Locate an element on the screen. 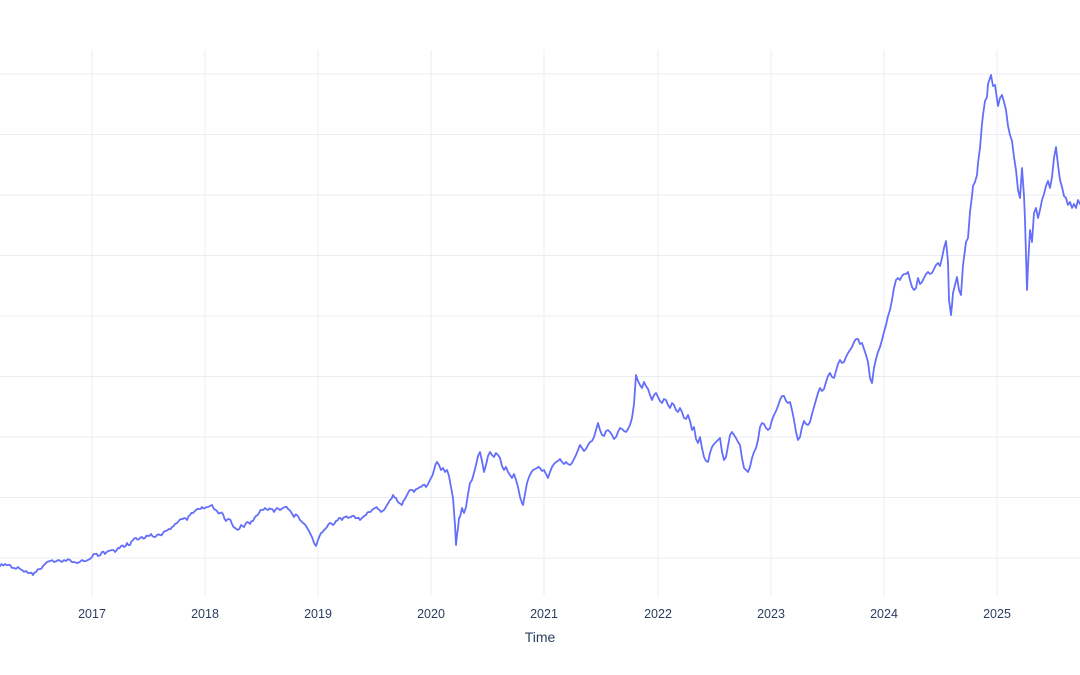 Image resolution: width=1080 pixels, height=675 pixels. x-tick-label: 2022 is located at coordinates (658, 614).